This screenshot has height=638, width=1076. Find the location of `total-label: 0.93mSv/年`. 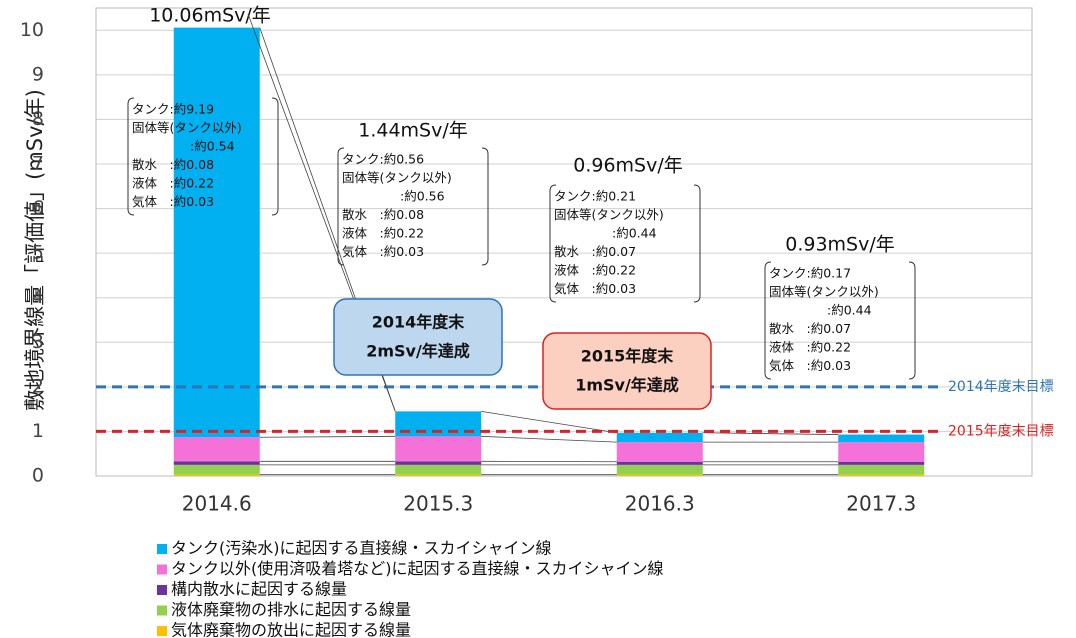

total-label: 0.93mSv/年 is located at coordinates (840, 245).